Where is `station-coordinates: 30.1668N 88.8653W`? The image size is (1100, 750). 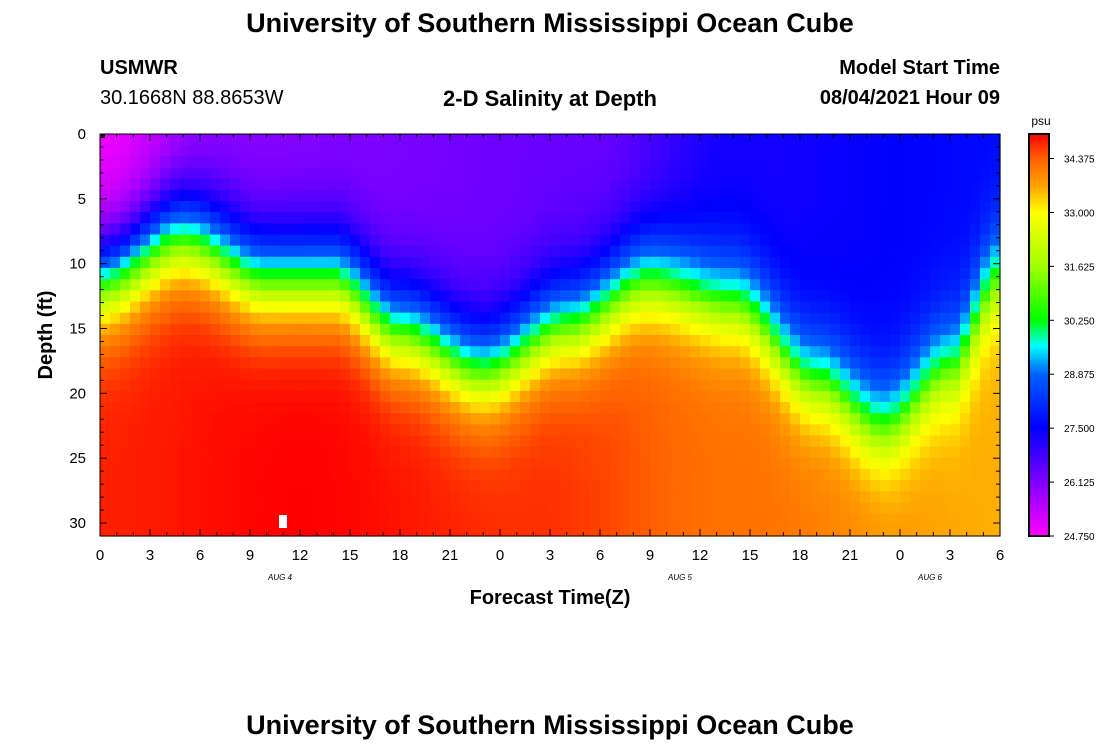
station-coordinates: 30.1668N 88.8653W is located at coordinates (192, 98).